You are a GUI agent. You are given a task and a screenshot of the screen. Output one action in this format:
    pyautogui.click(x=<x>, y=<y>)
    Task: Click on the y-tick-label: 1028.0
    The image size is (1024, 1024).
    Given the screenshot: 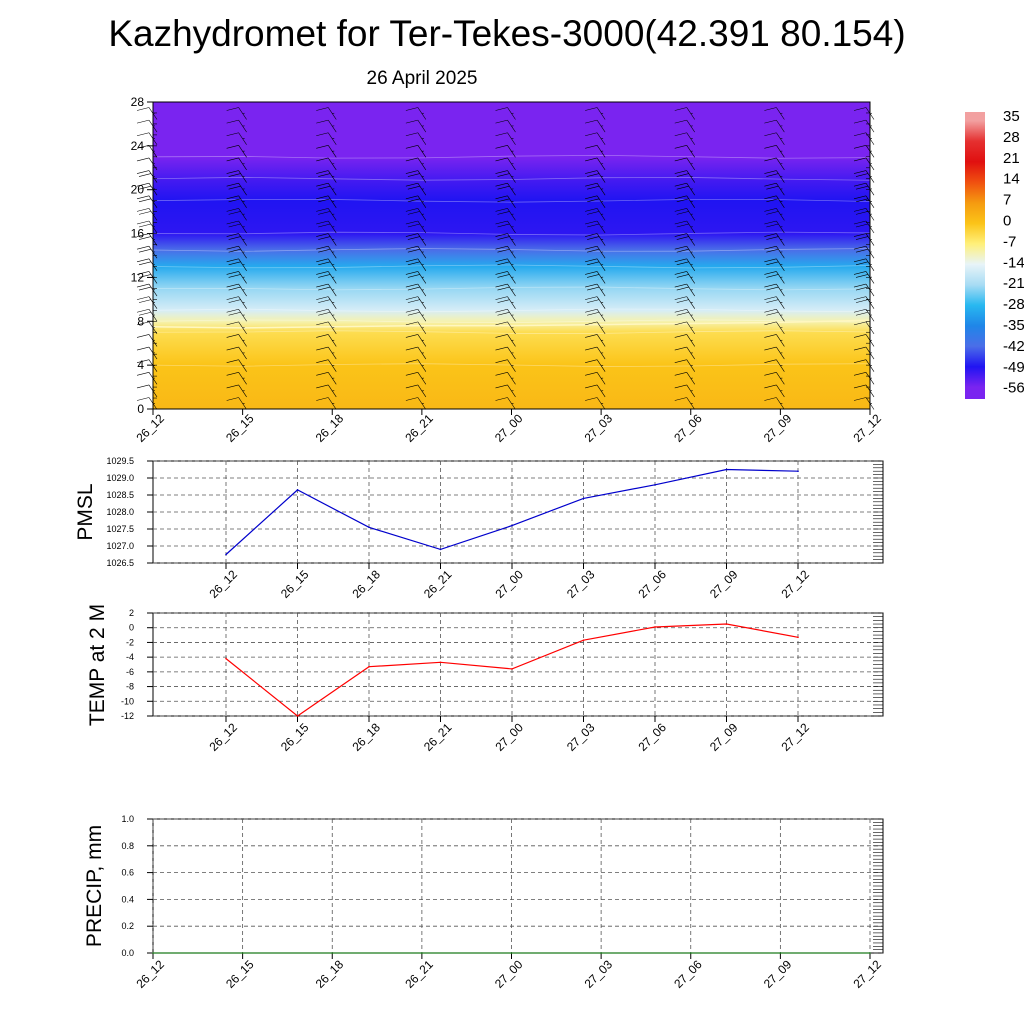 What is the action you would take?
    pyautogui.click(x=120, y=512)
    